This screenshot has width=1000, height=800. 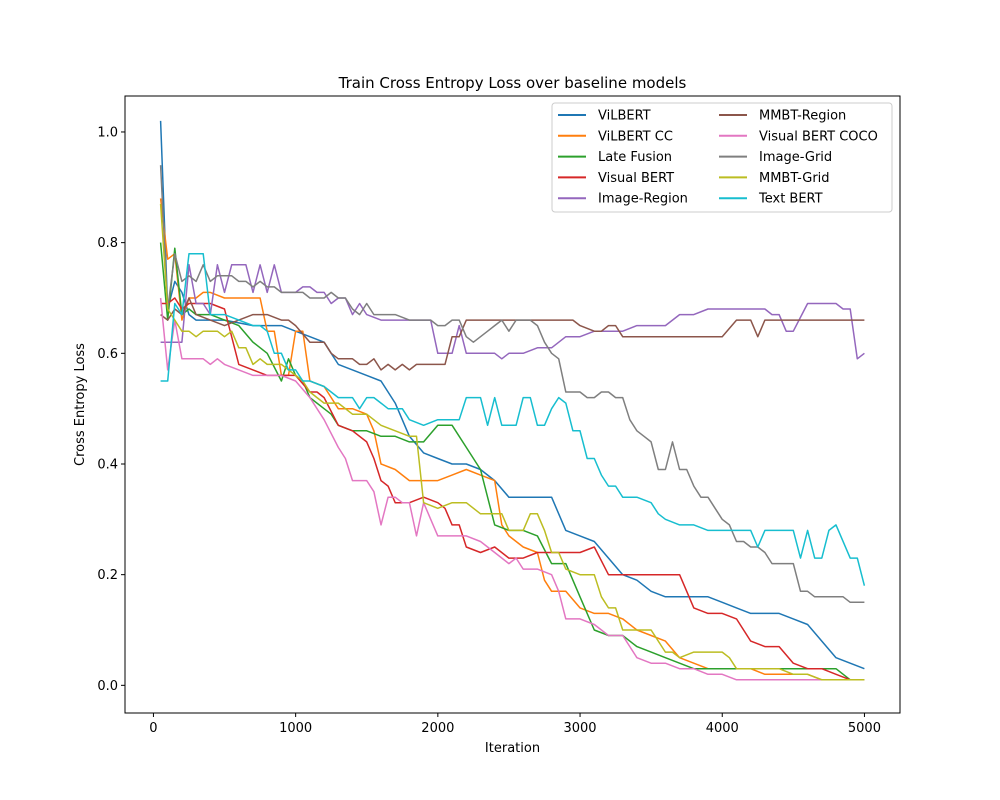 What do you see at coordinates (512, 748) in the screenshot?
I see `x-axis-label: Iteration` at bounding box center [512, 748].